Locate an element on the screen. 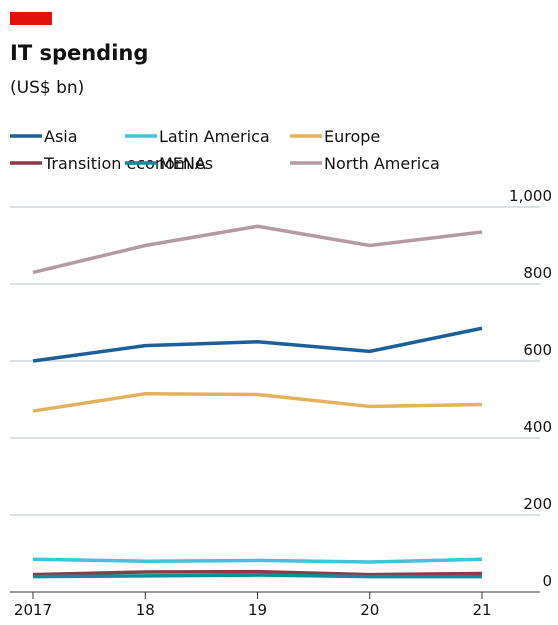  legend-label: MENA is located at coordinates (182, 163).